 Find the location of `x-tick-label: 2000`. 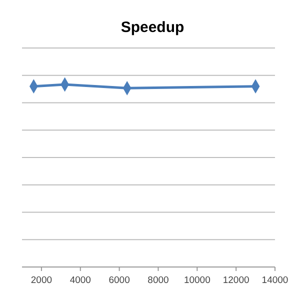

x-tick-label: 2000 is located at coordinates (41, 280).